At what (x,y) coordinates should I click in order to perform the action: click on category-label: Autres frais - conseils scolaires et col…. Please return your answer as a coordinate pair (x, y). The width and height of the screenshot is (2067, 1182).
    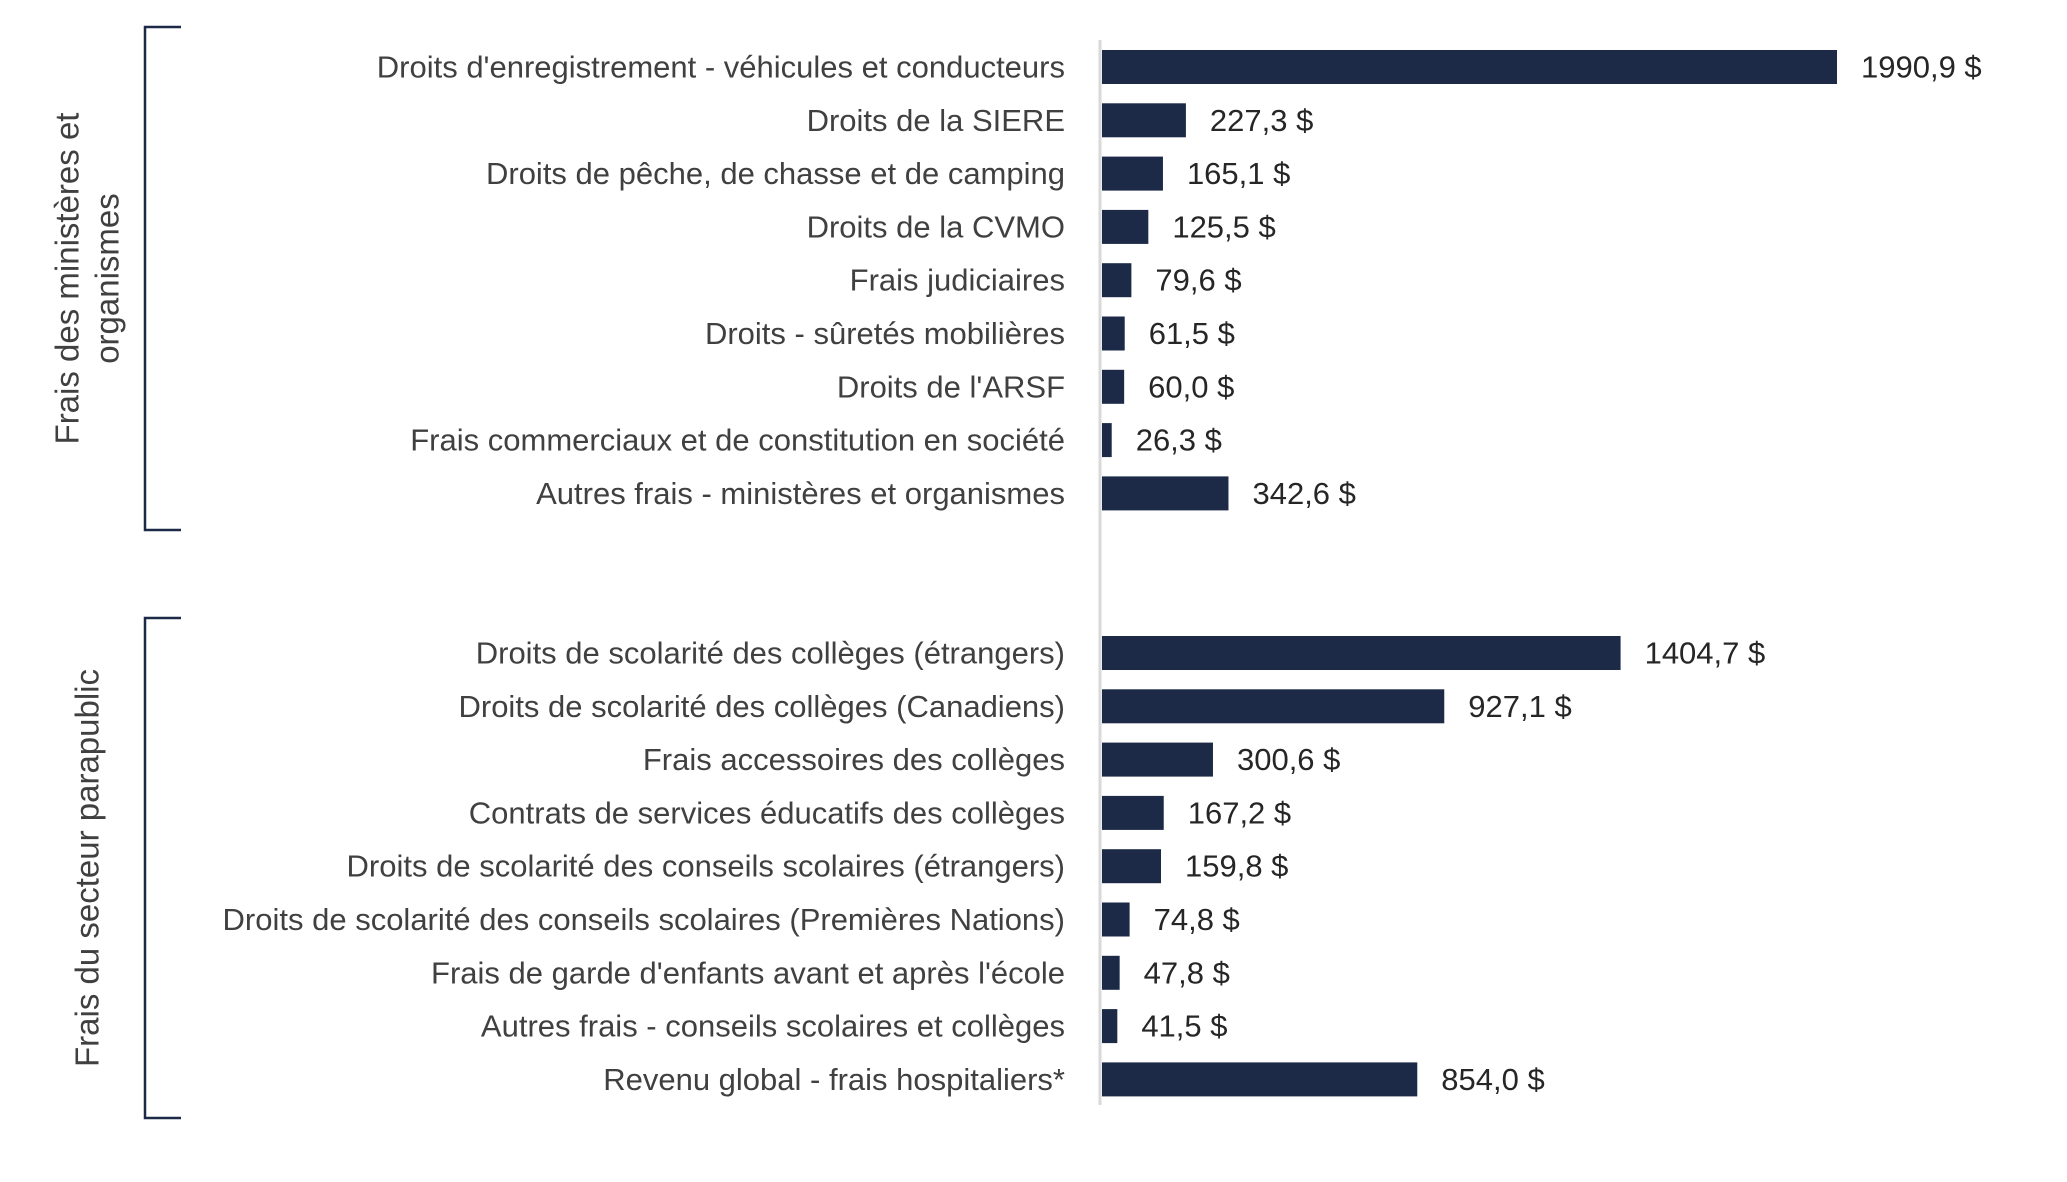
    Looking at the image, I should click on (773, 1026).